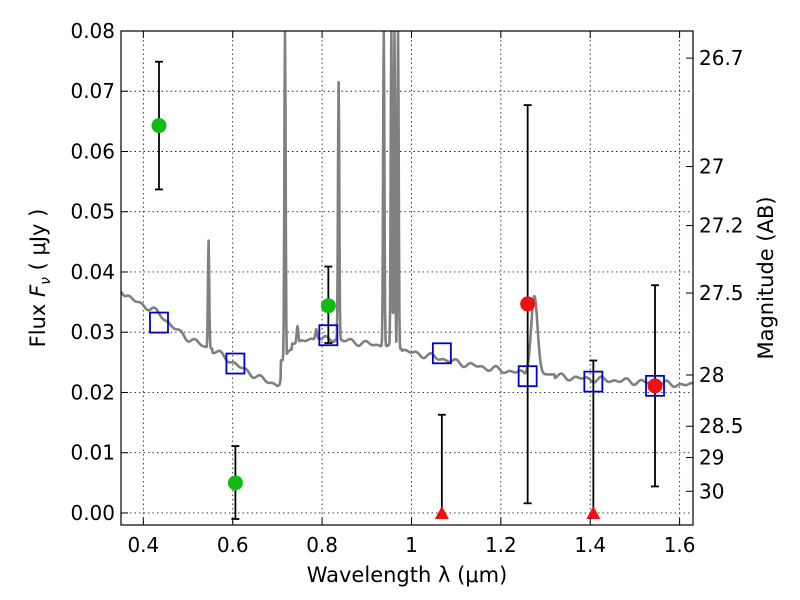 This screenshot has width=800, height=600. Describe the element at coordinates (322, 545) in the screenshot. I see `x-tick-label: 0.8` at that location.